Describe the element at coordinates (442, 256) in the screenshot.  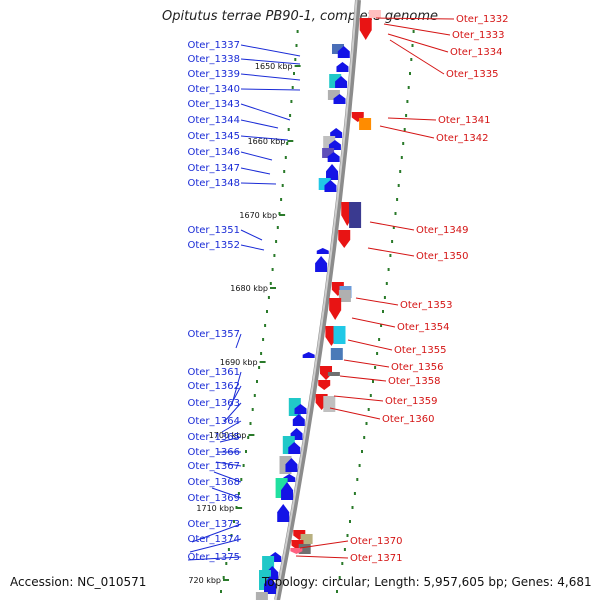
I see `gene-label-reverse: Oter_1350` at that location.